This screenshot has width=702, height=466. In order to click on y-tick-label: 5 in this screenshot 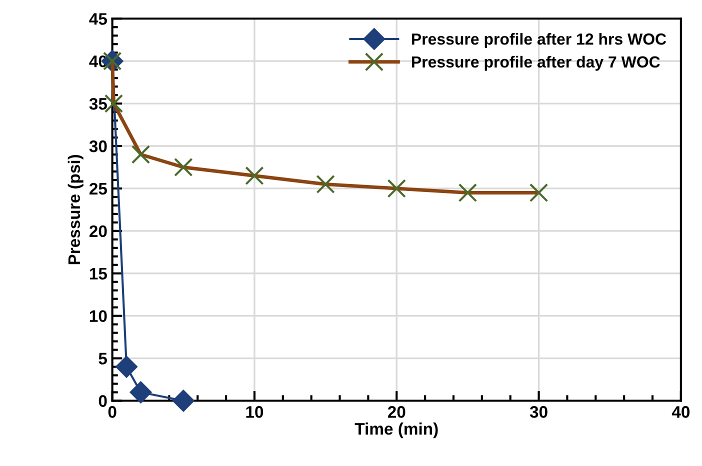, I will do `click(102, 358)`.